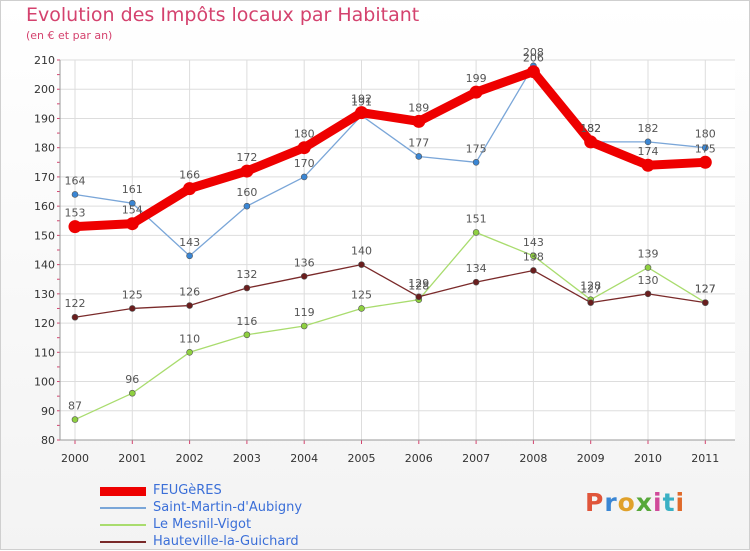  Describe the element at coordinates (48, 440) in the screenshot. I see `y-tick-label: 80` at that location.